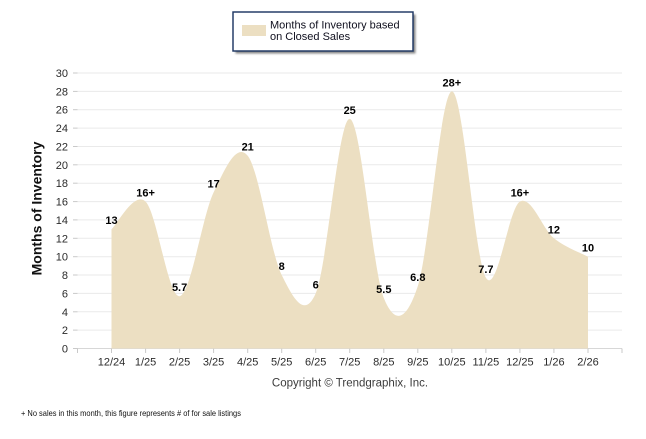 This screenshot has height=439, width=646. What do you see at coordinates (310, 37) in the screenshot?
I see `svg-text: on Closed Sales` at bounding box center [310, 37].